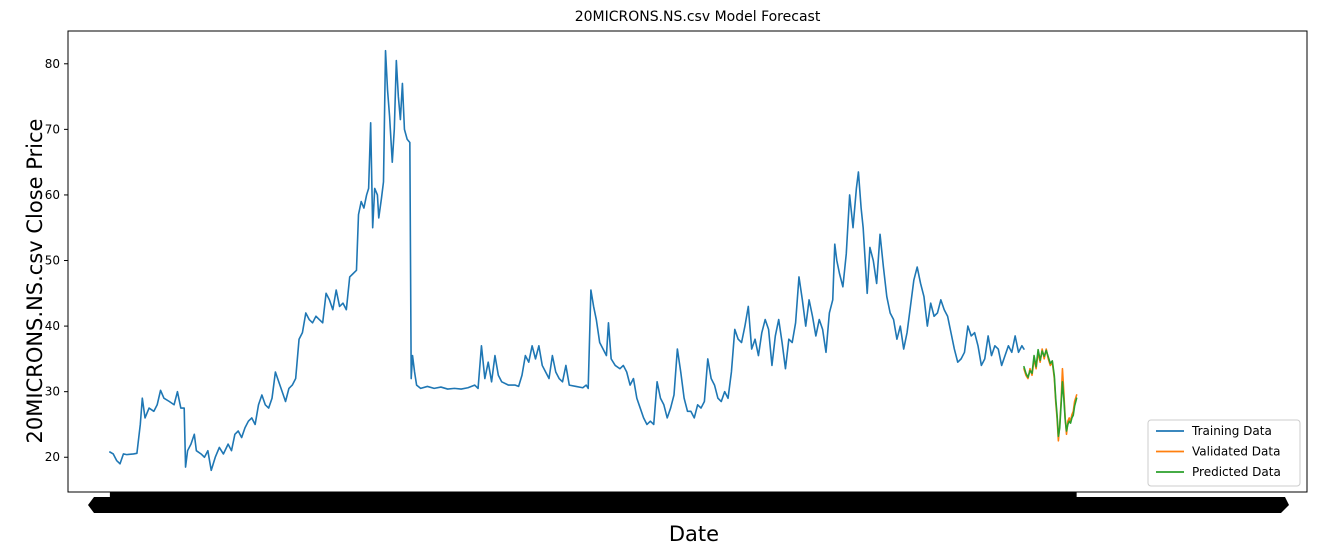 This screenshot has width=1317, height=555. Describe the element at coordinates (593, 494) in the screenshot. I see `x-tick-marks` at that location.